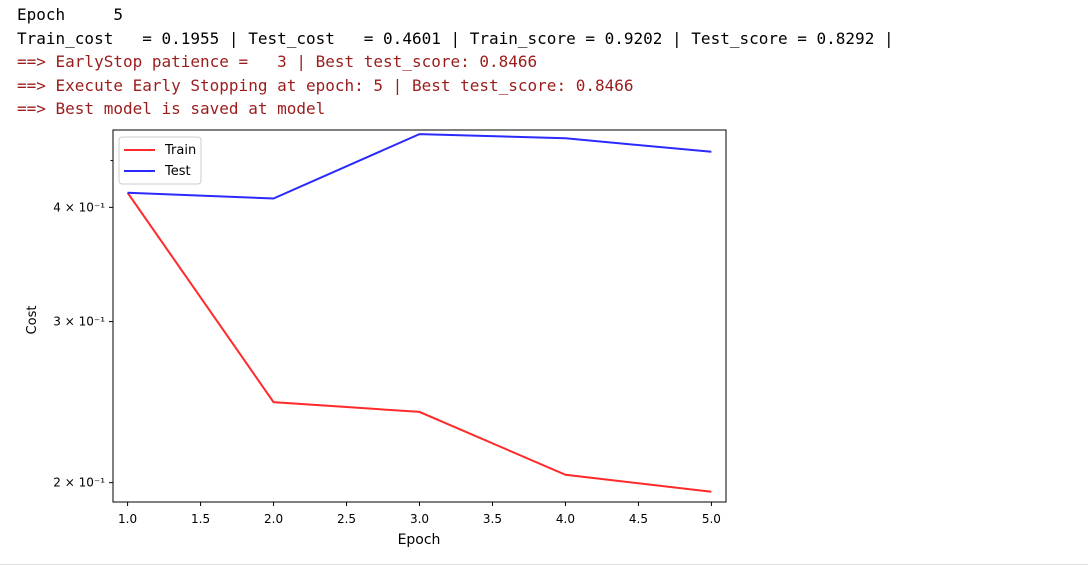  I want to click on x-tick-label: 2.0, so click(273, 519).